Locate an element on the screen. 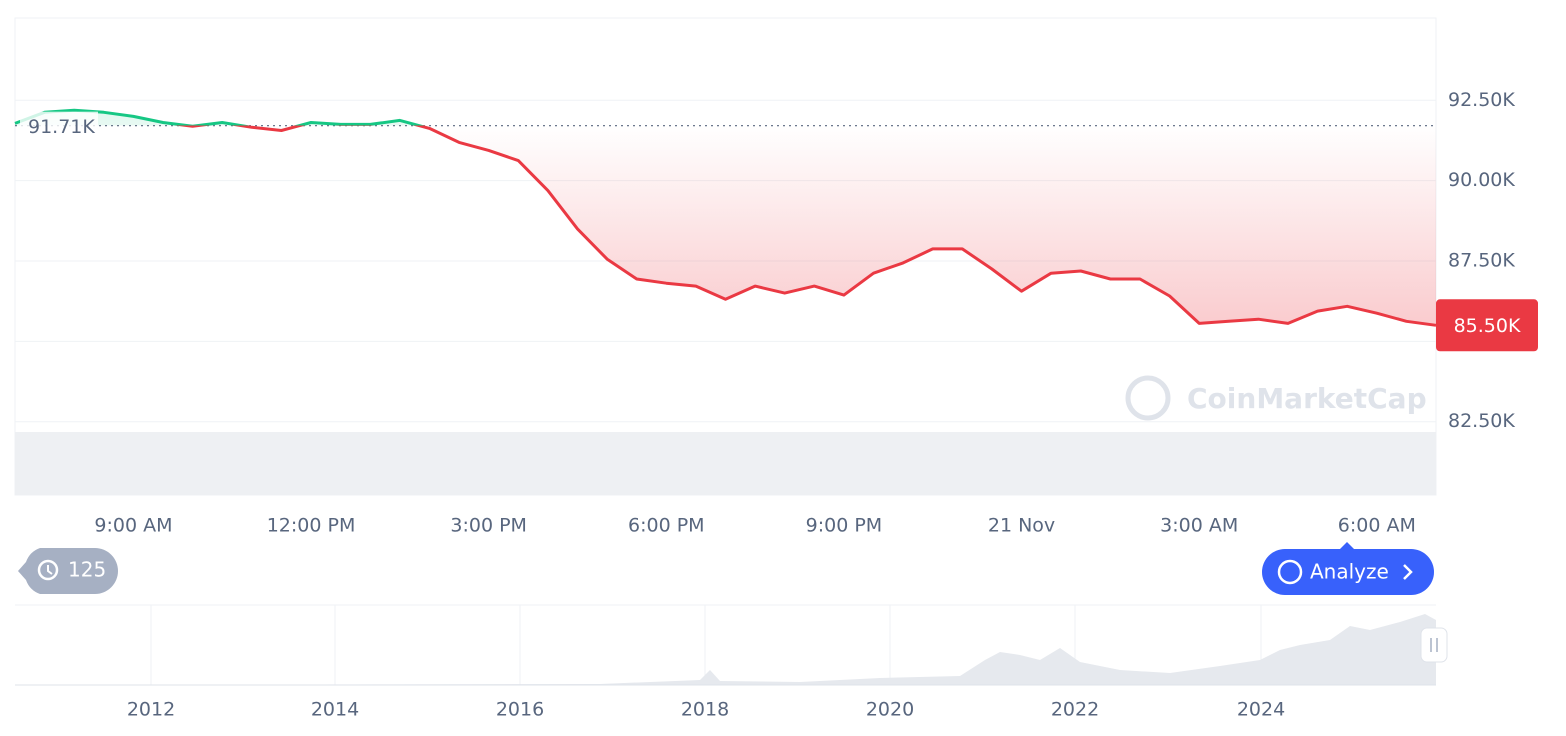 Image resolution: width=1566 pixels, height=736 pixels. volume-band is located at coordinates (725, 463).